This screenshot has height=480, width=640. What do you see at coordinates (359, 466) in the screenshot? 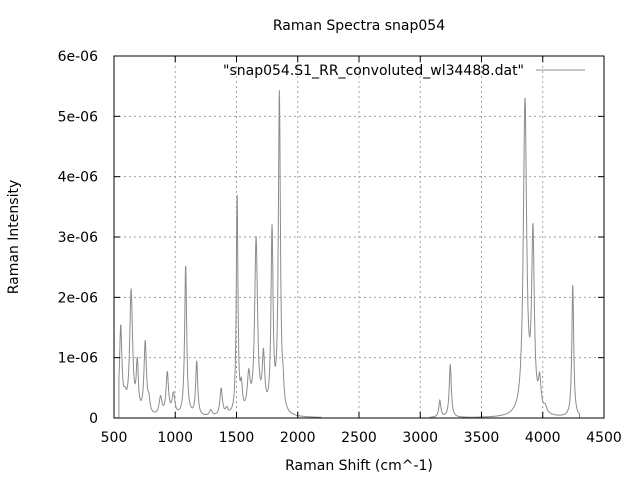
I see `x-axis-label: Raman Shift (cm^-1)` at bounding box center [359, 466].